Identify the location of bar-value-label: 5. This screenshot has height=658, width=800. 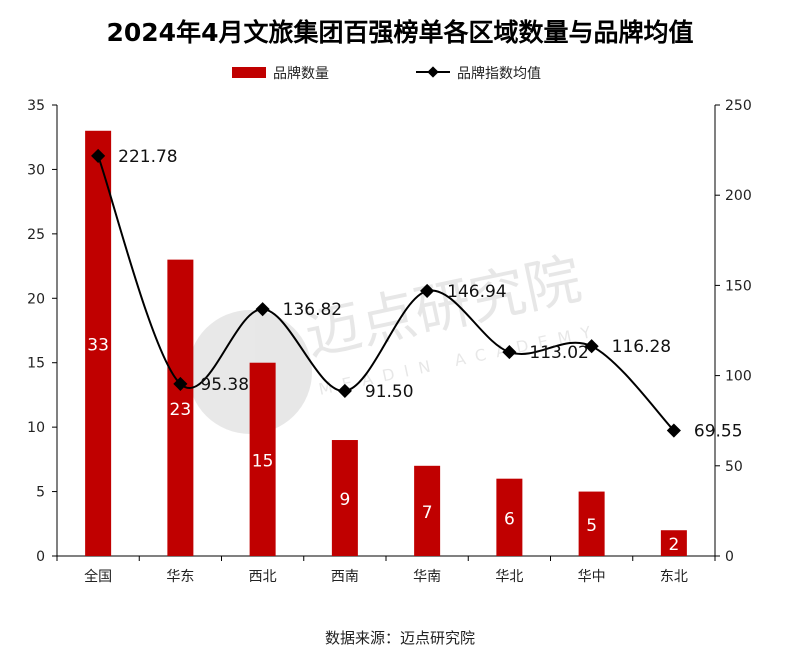
(591, 526).